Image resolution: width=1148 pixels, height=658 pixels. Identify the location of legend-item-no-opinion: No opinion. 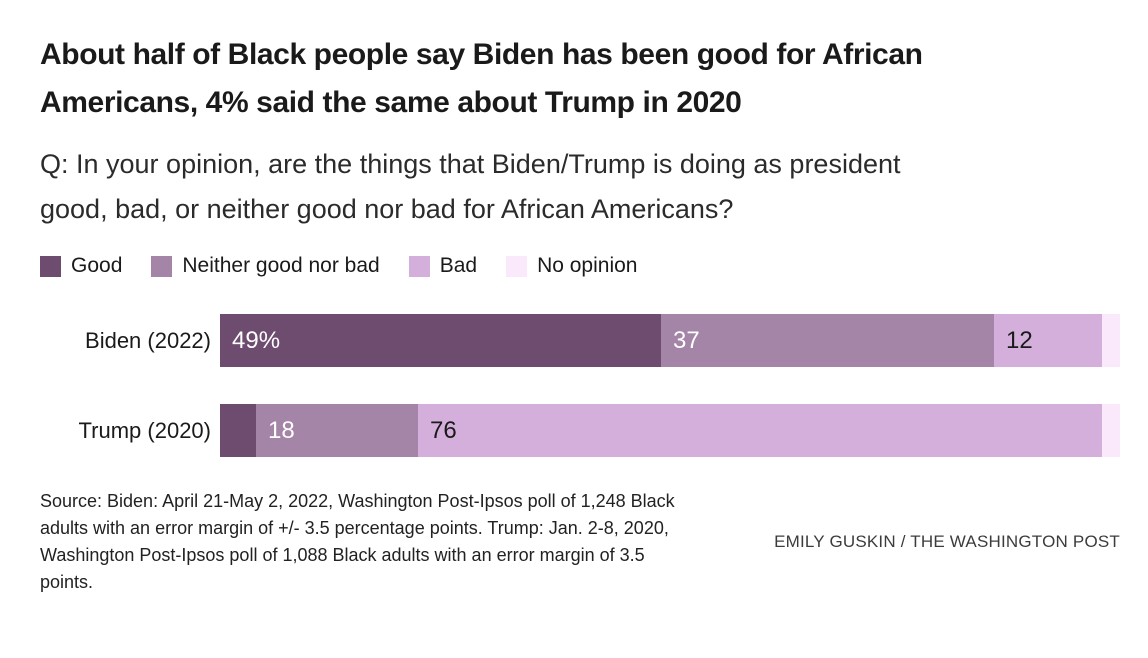
(571, 266).